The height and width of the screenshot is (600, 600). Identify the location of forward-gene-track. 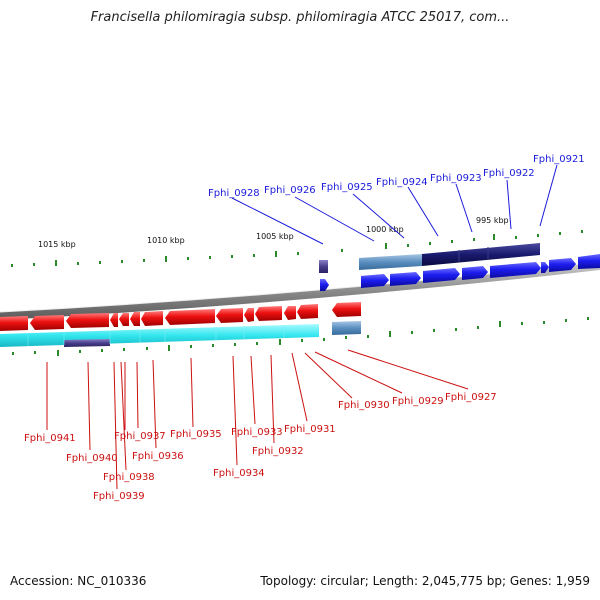
(460, 272).